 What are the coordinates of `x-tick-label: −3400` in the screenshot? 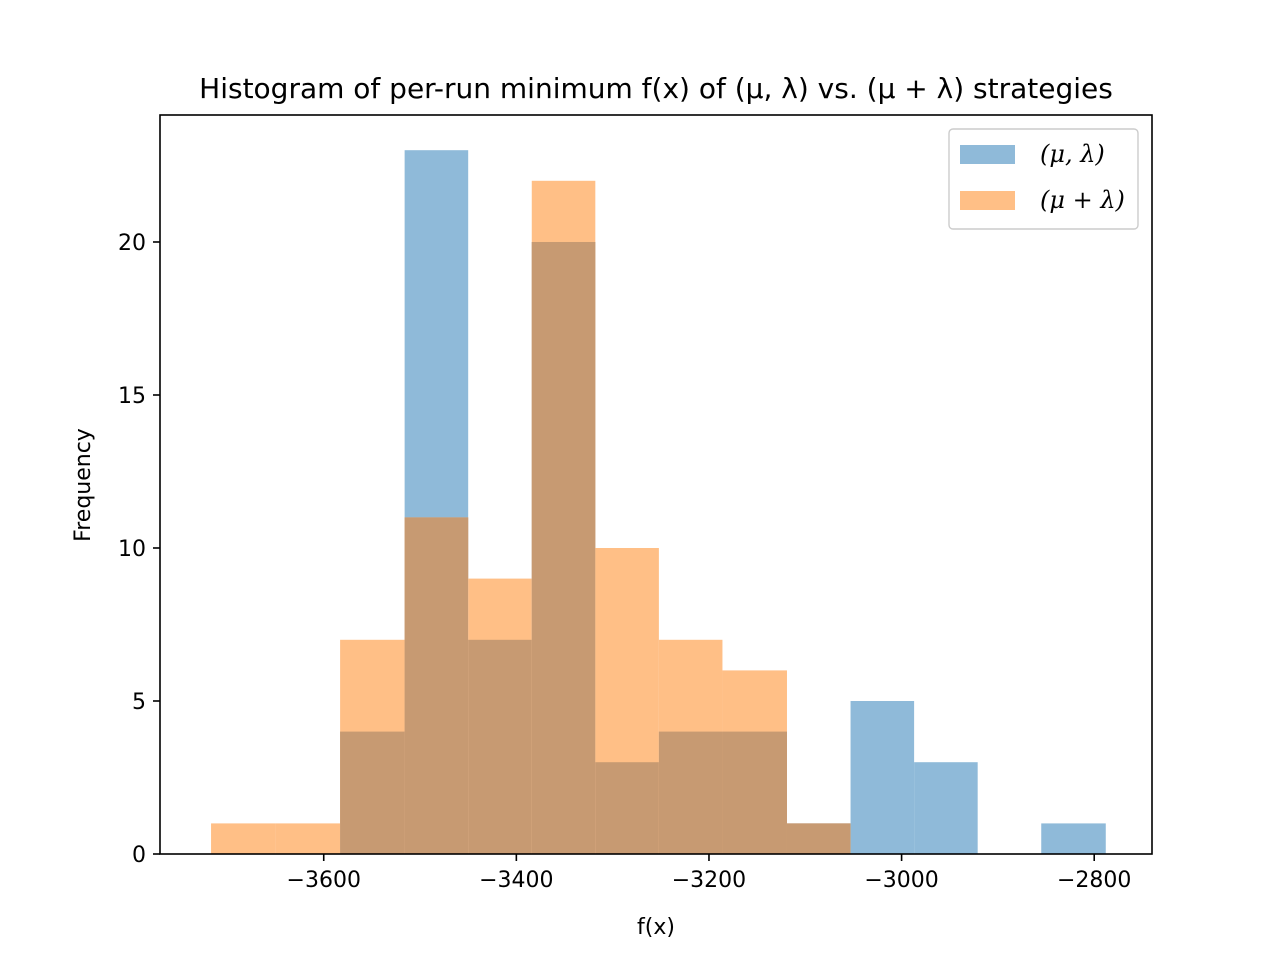 It's located at (516, 880).